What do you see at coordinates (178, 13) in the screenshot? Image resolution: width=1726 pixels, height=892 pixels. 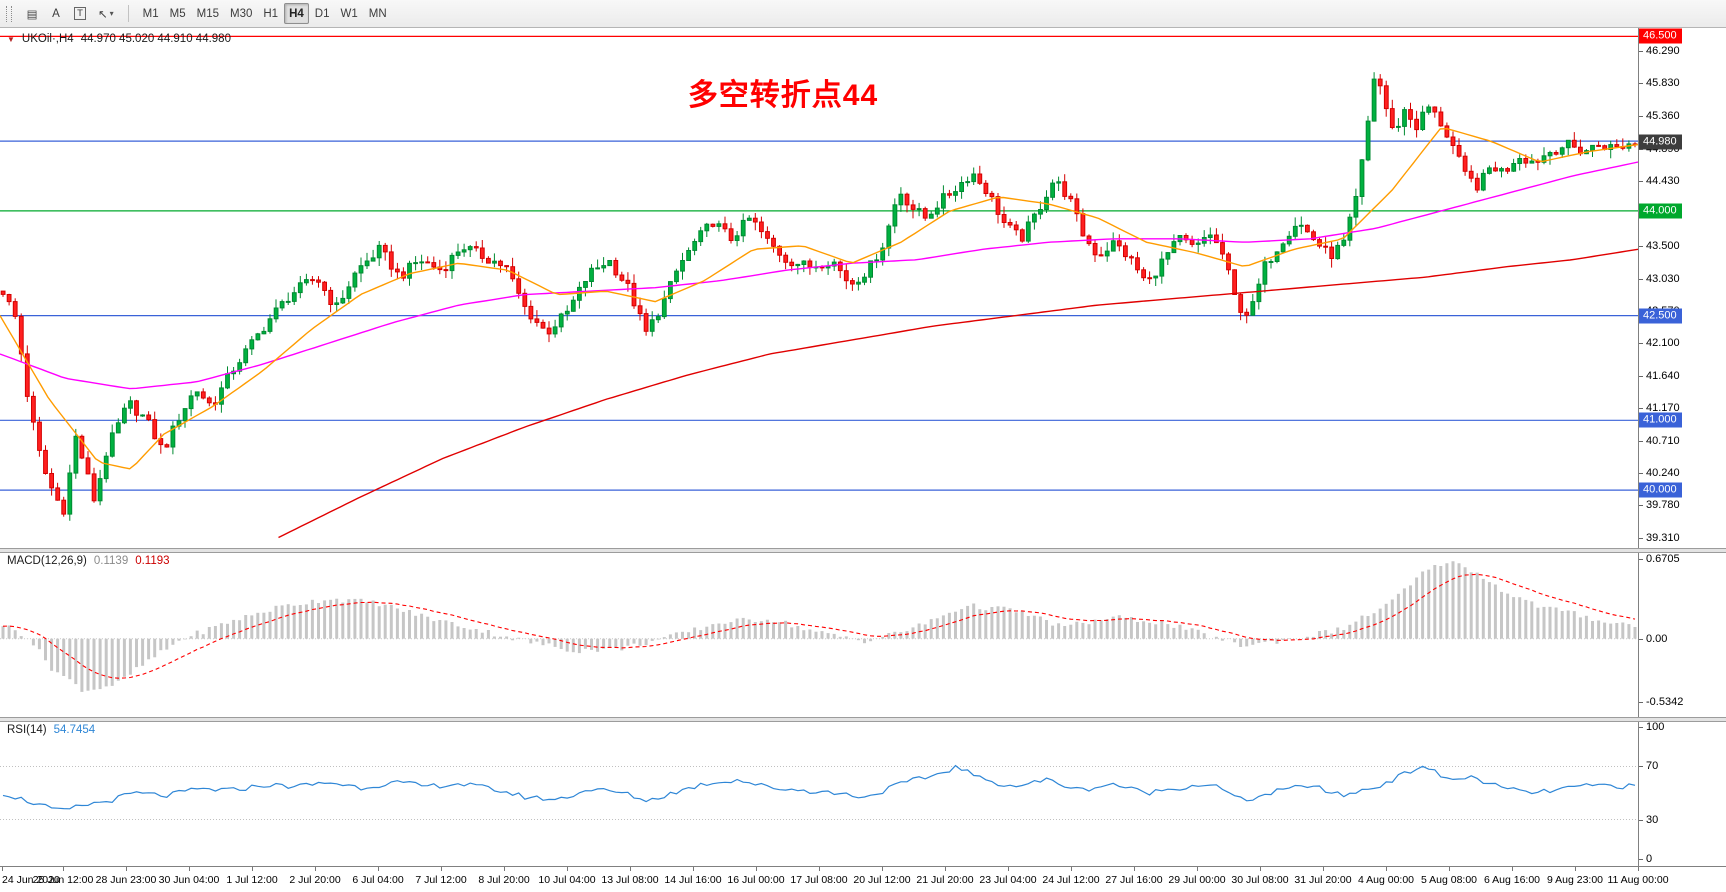 I see `timeframe-button-m5: M5` at bounding box center [178, 13].